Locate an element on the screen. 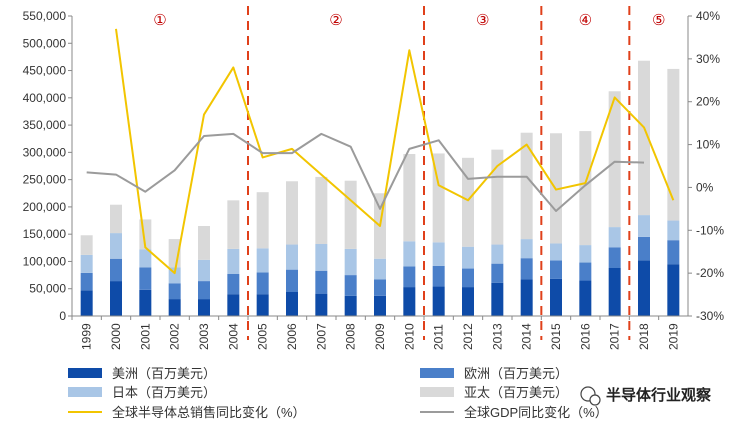  y-right-tick-label: -20% is located at coordinates (710, 273).